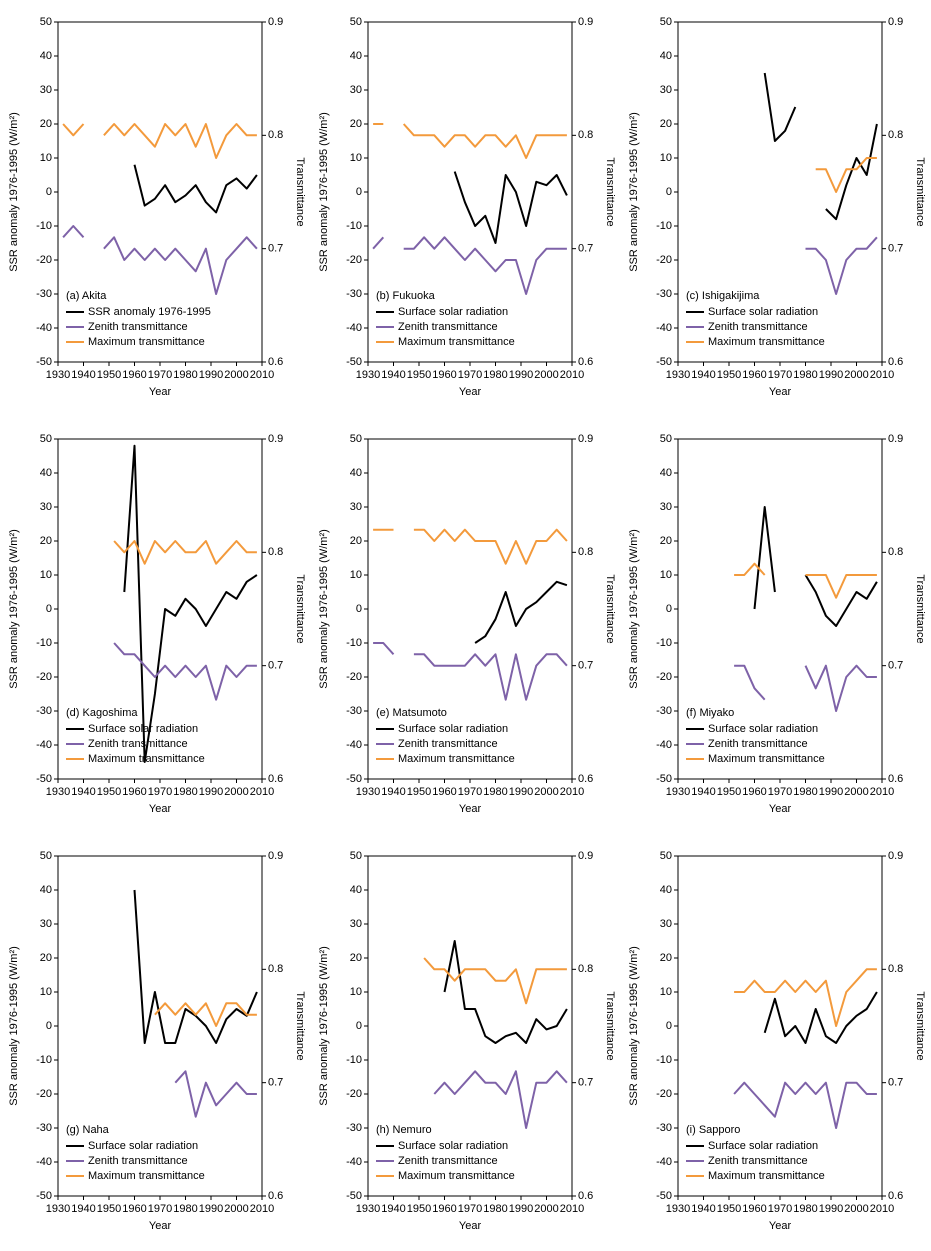  I want to click on panel-title: (i) Sapporo, so click(713, 1130).